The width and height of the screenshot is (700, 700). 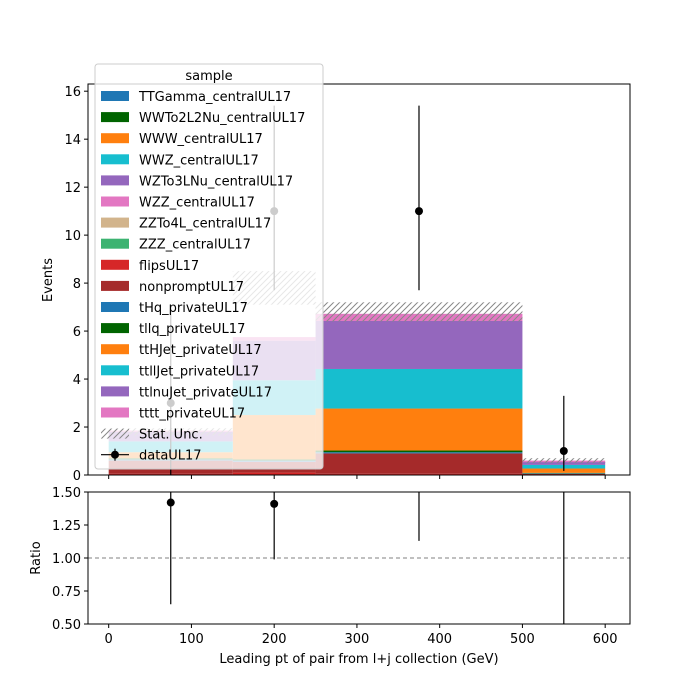 I want to click on ratio-ytick-label: 0.50, so click(x=66, y=625).